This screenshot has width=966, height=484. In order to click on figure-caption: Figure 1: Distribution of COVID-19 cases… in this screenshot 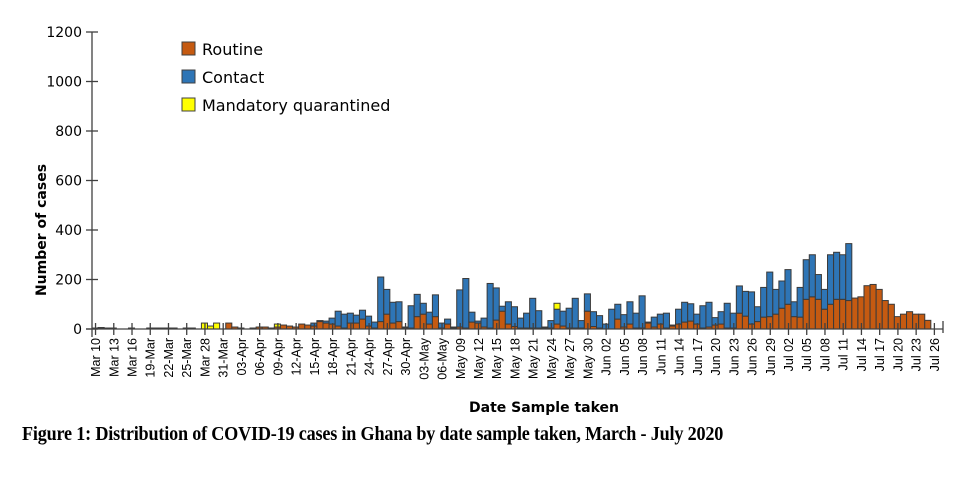, I will do `click(373, 434)`.